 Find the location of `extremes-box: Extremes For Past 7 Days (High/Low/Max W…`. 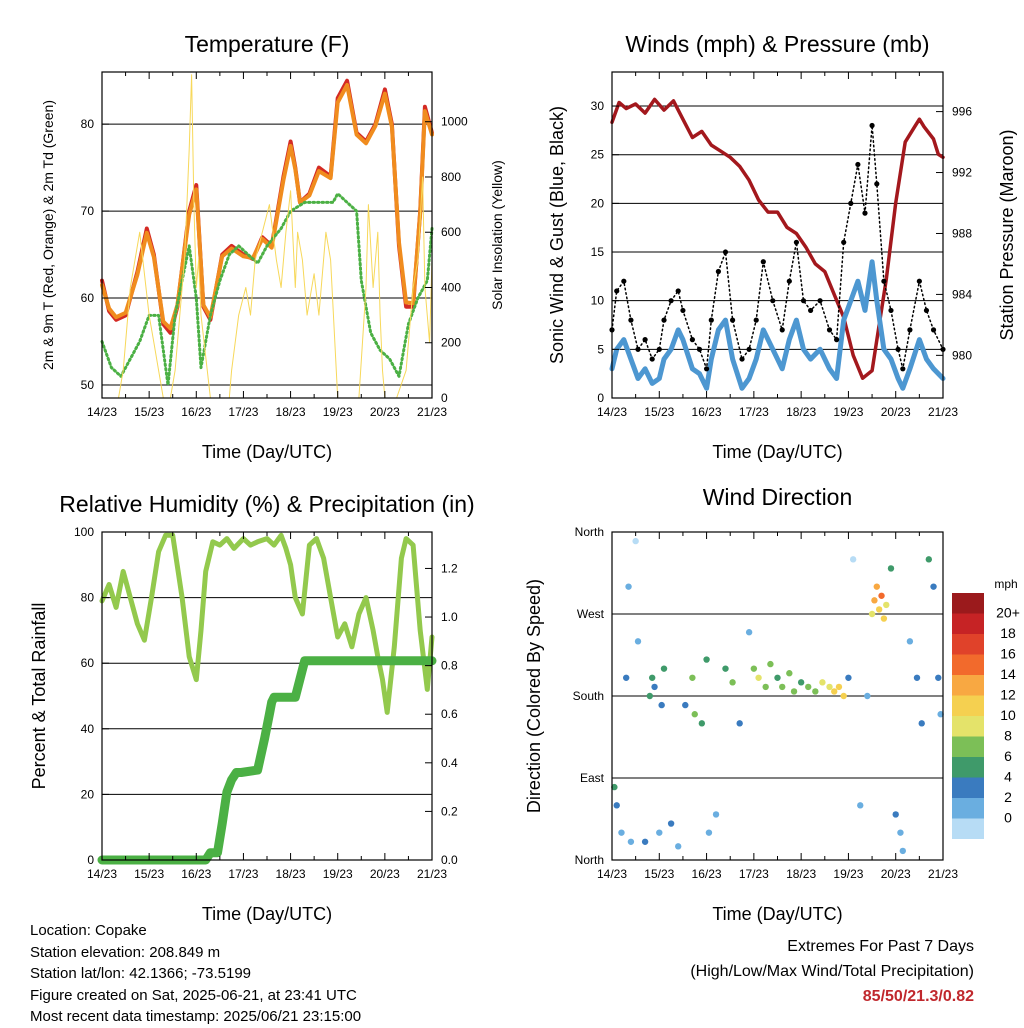

extremes-box: Extremes For Past 7 Days (High/Low/Max W… is located at coordinates (832, 971).